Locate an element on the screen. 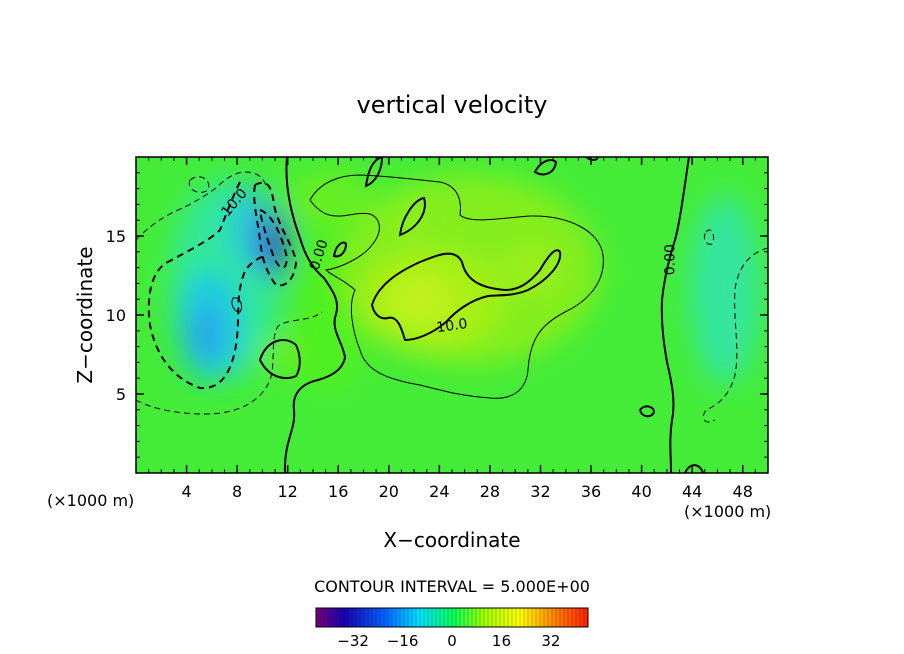 Image resolution: width=904 pixels, height=654 pixels. colorbar-tick-label: 0 is located at coordinates (452, 641).